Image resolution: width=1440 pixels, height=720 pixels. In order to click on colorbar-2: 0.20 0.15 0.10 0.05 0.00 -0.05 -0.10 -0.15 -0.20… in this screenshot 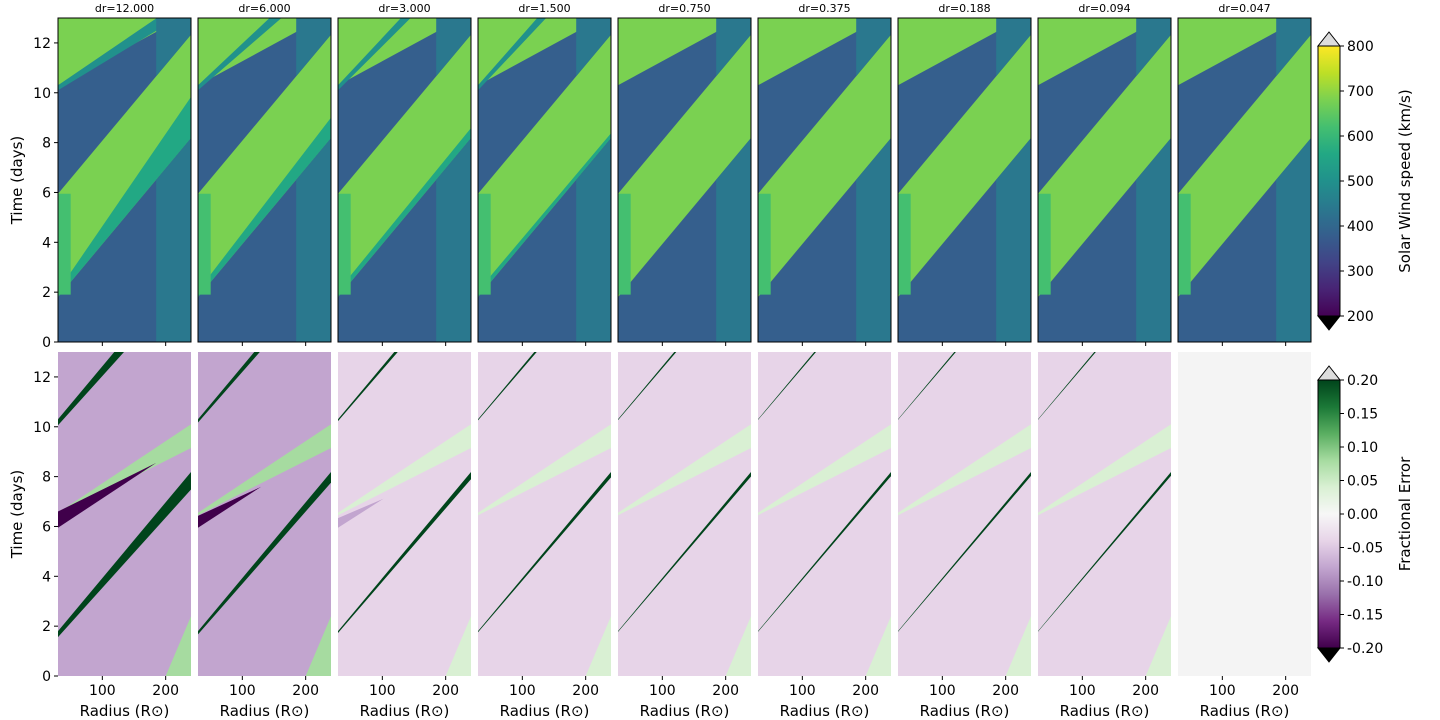, I will do `click(1365, 514)`.